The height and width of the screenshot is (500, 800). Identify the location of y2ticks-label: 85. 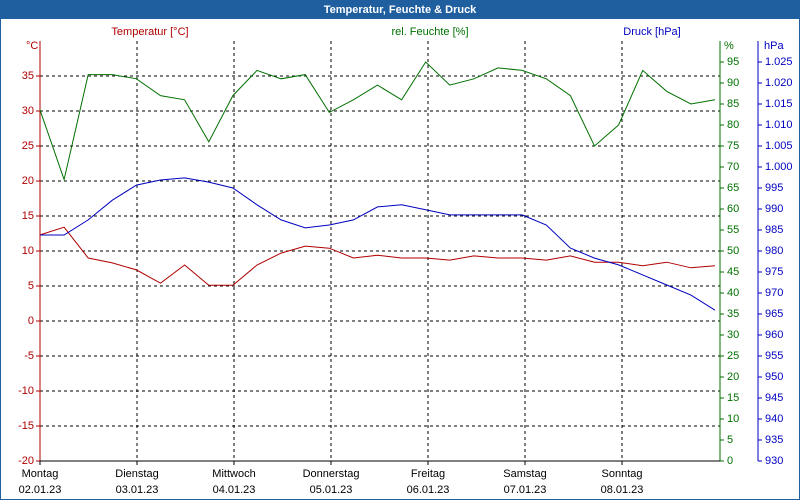
(733, 104).